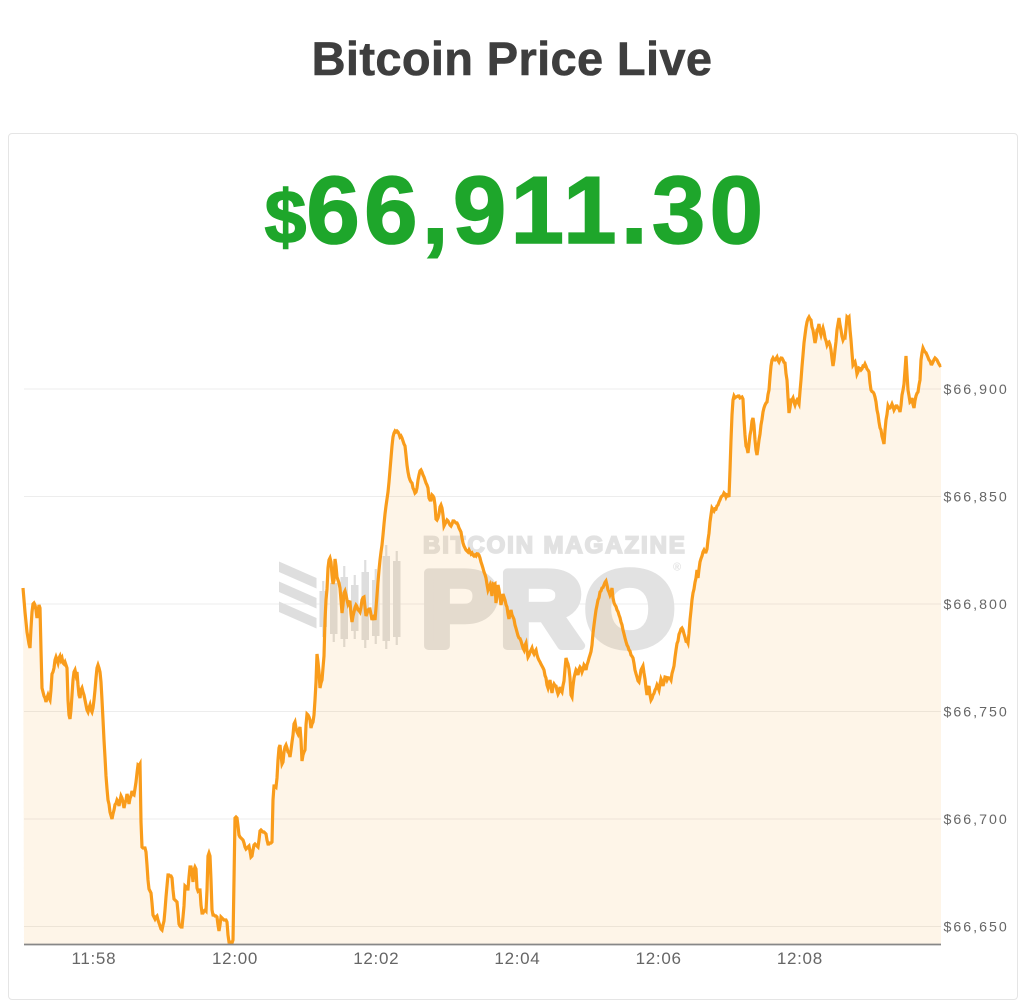 This screenshot has width=1024, height=1008. Describe the element at coordinates (659, 958) in the screenshot. I see `svg-text: 12:06` at that location.